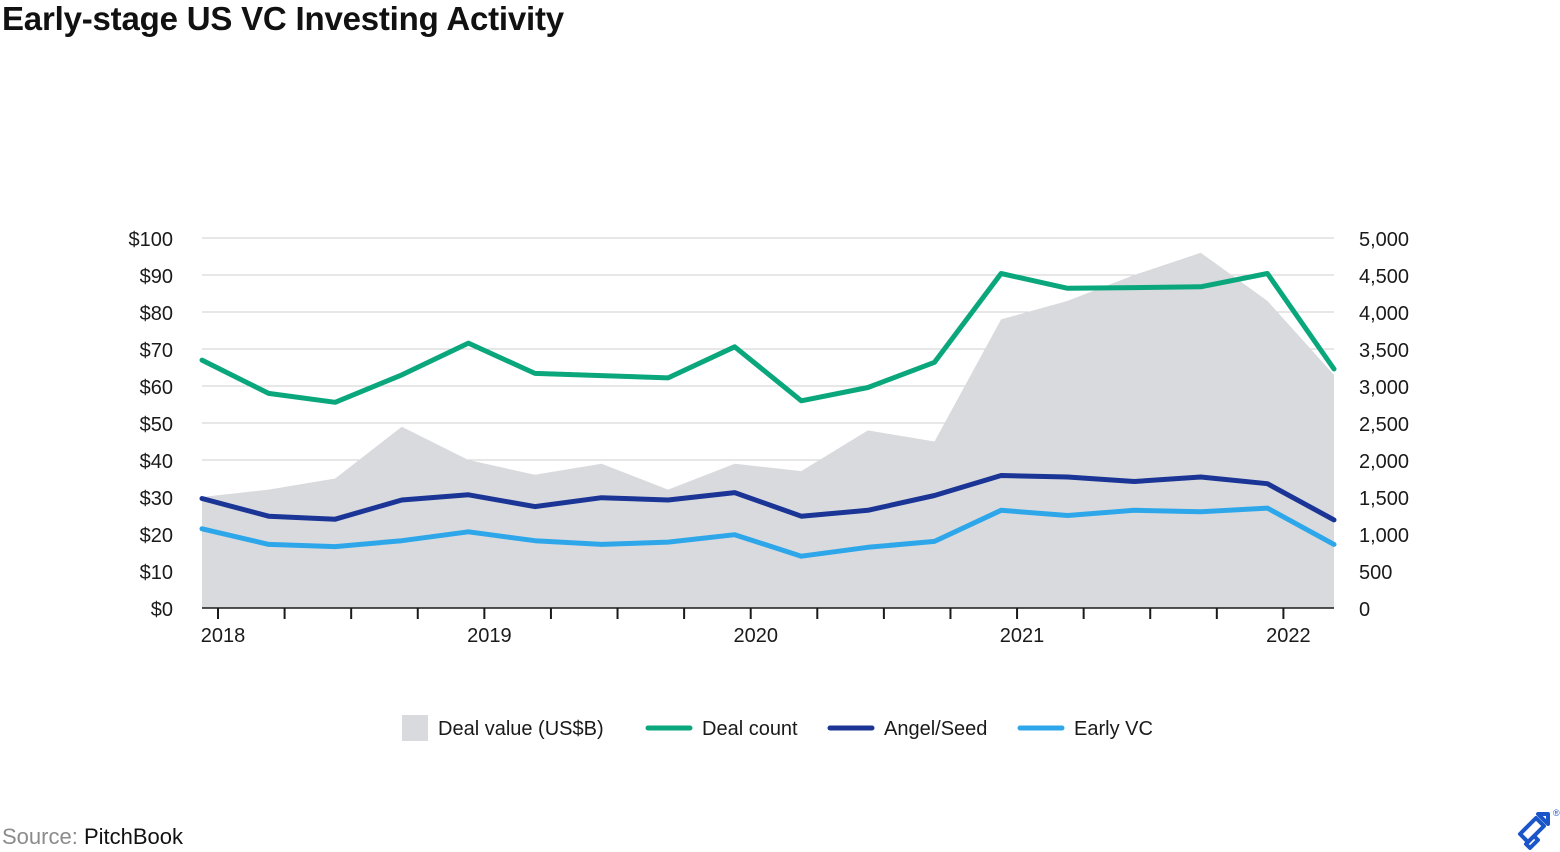 Image resolution: width=1560 pixels, height=852 pixels. What do you see at coordinates (156, 536) in the screenshot?
I see `y-left-tick-label: $20` at bounding box center [156, 536].